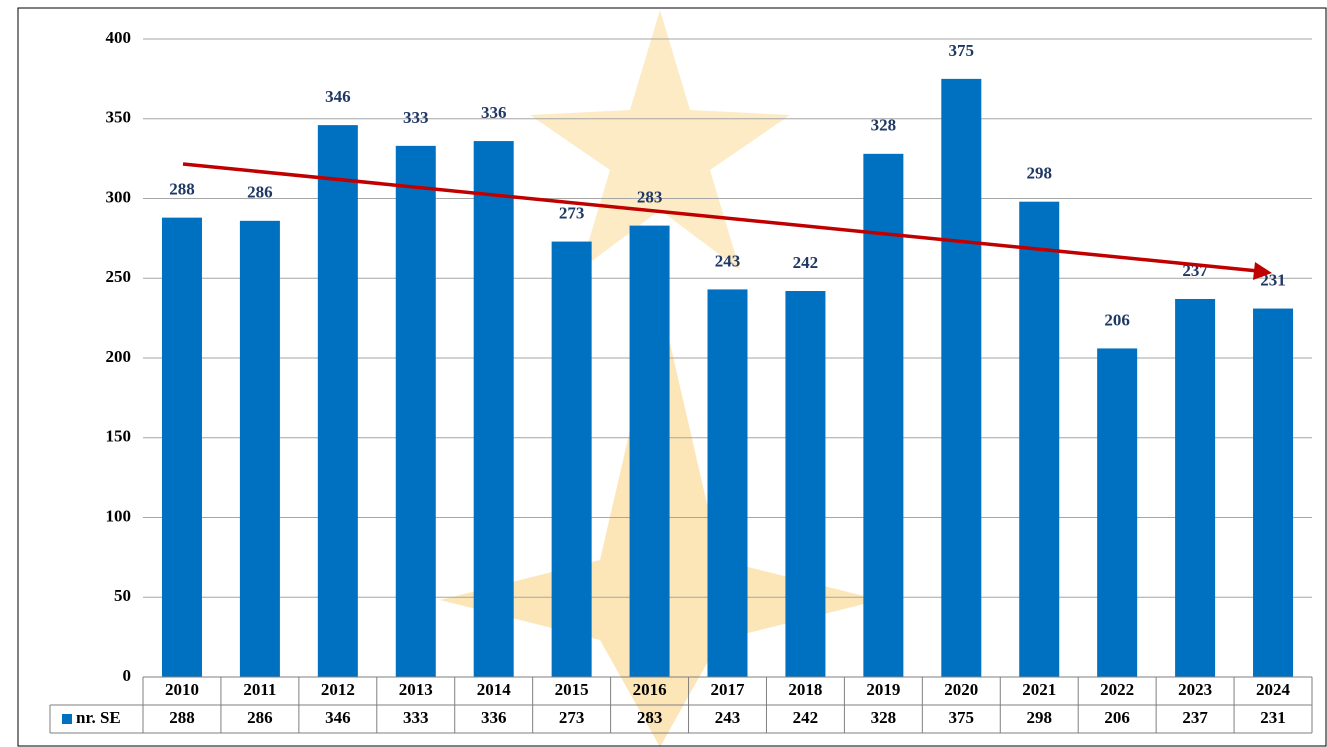  What do you see at coordinates (182, 717) in the screenshot?
I see `table-value: 288` at bounding box center [182, 717].